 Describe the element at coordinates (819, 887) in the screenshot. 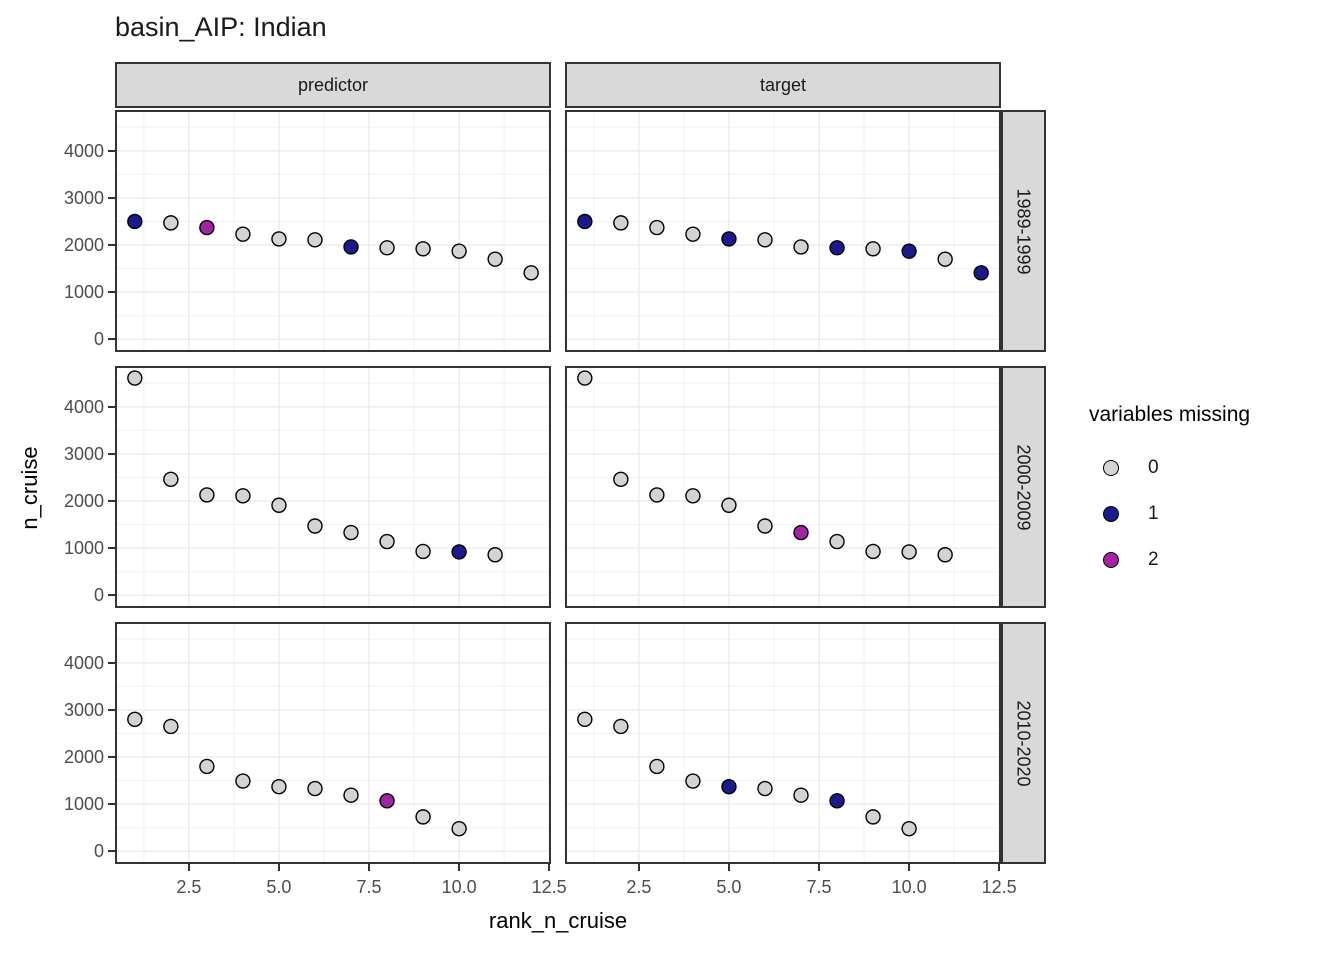

I see `x-tick-label: 7.5` at that location.